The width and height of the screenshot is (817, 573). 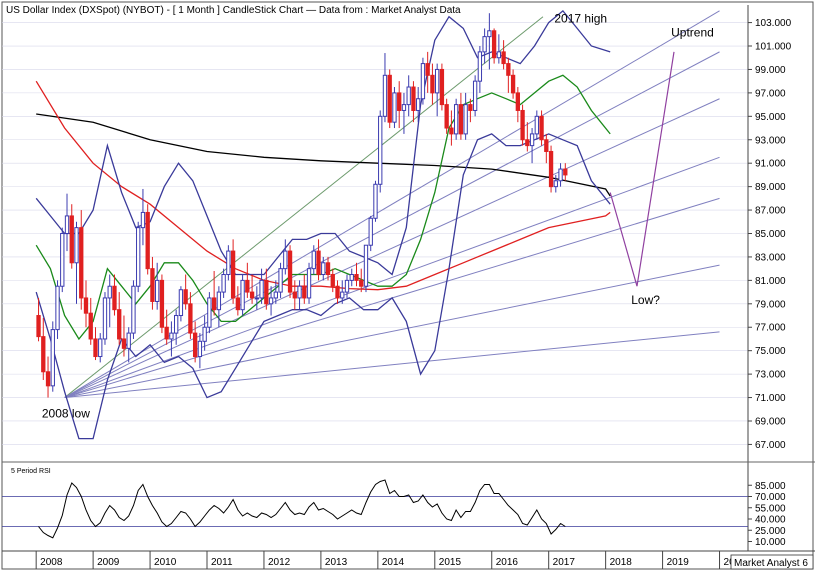 I want to click on year-tick-label: 2011, so click(x=222, y=562).